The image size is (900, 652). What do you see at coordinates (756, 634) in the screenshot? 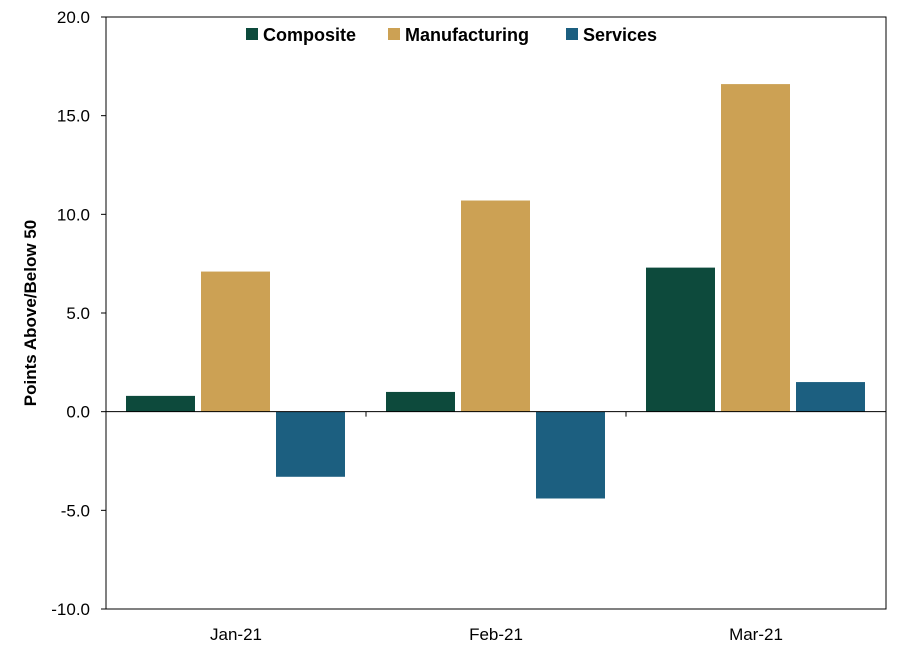
I see `x-category-label: Mar-21` at bounding box center [756, 634].